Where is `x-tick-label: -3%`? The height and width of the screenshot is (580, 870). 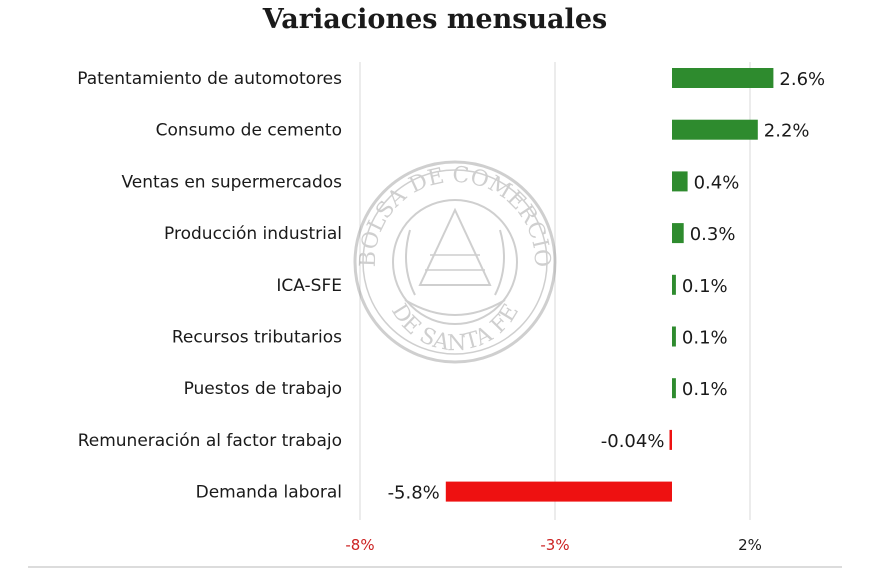
x-tick-label: -3% is located at coordinates (554, 545).